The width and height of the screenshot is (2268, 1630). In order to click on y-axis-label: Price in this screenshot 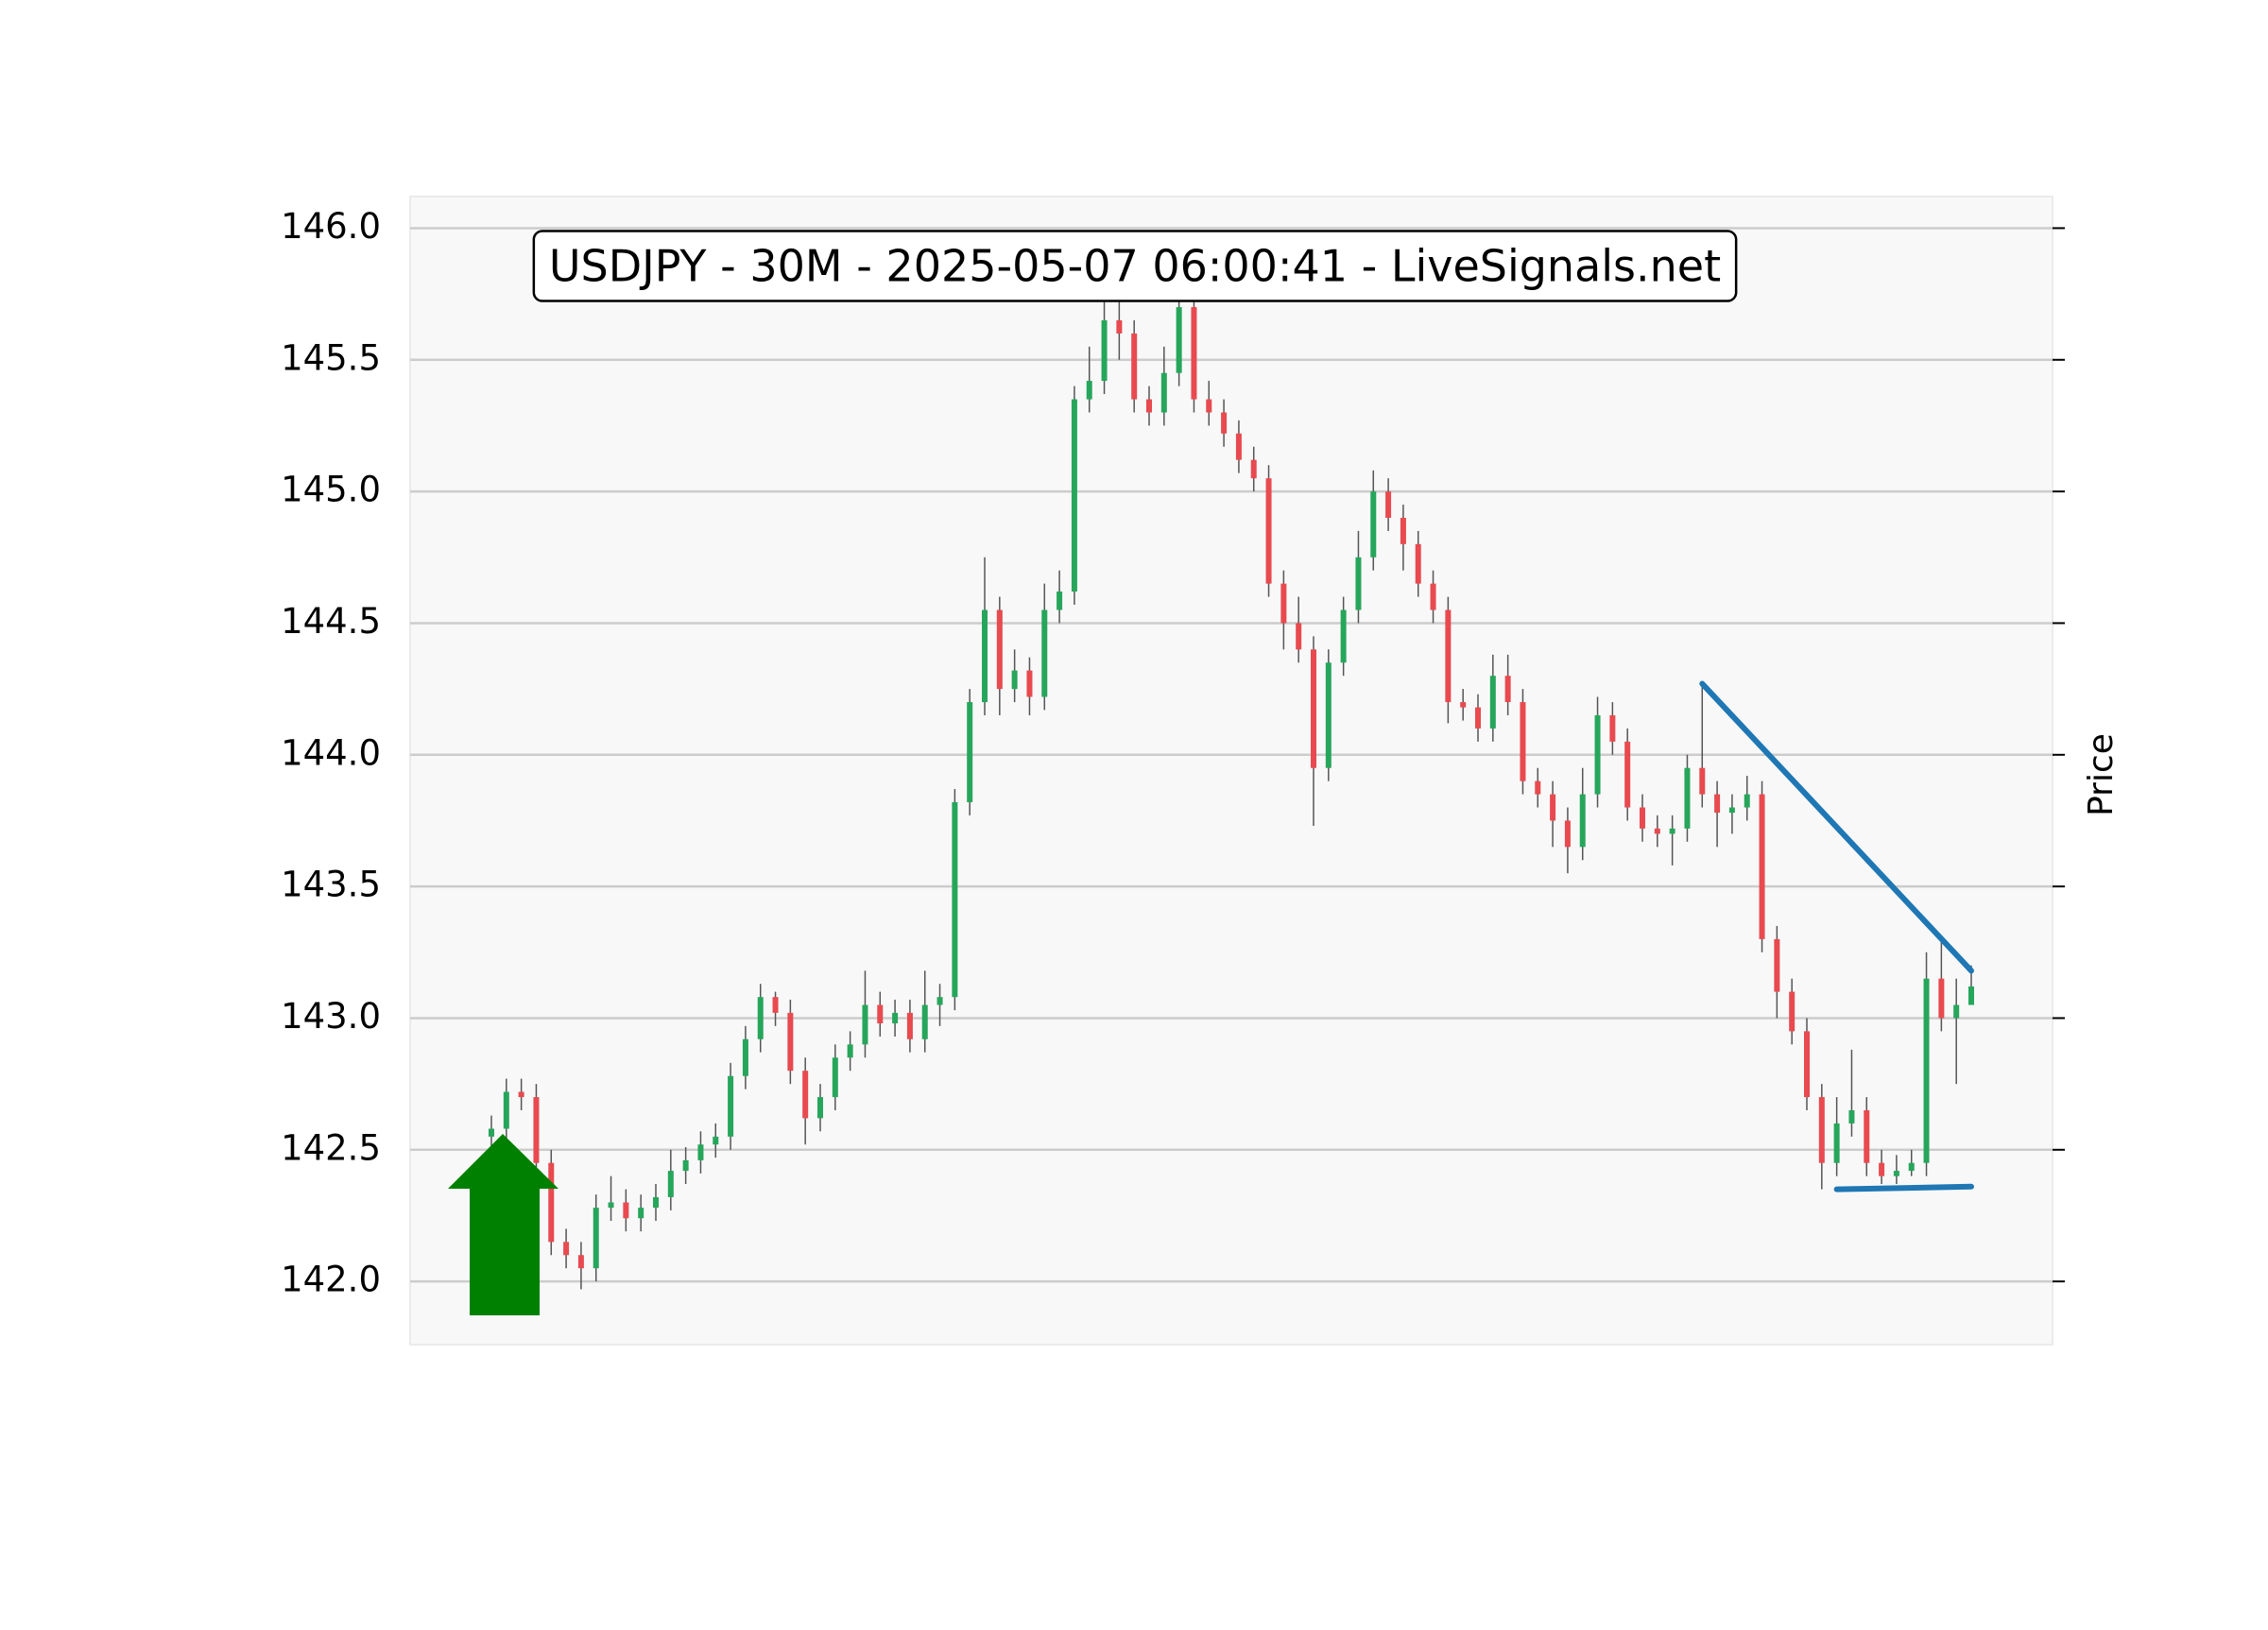, I will do `click(2101, 775)`.